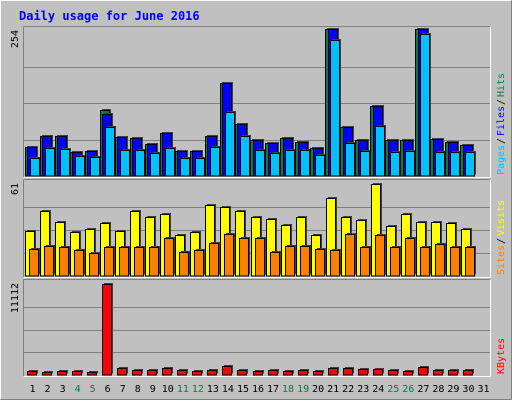 The image size is (512, 405). I want to click on legend-entry-kbytes: KBytes, so click(501, 356).